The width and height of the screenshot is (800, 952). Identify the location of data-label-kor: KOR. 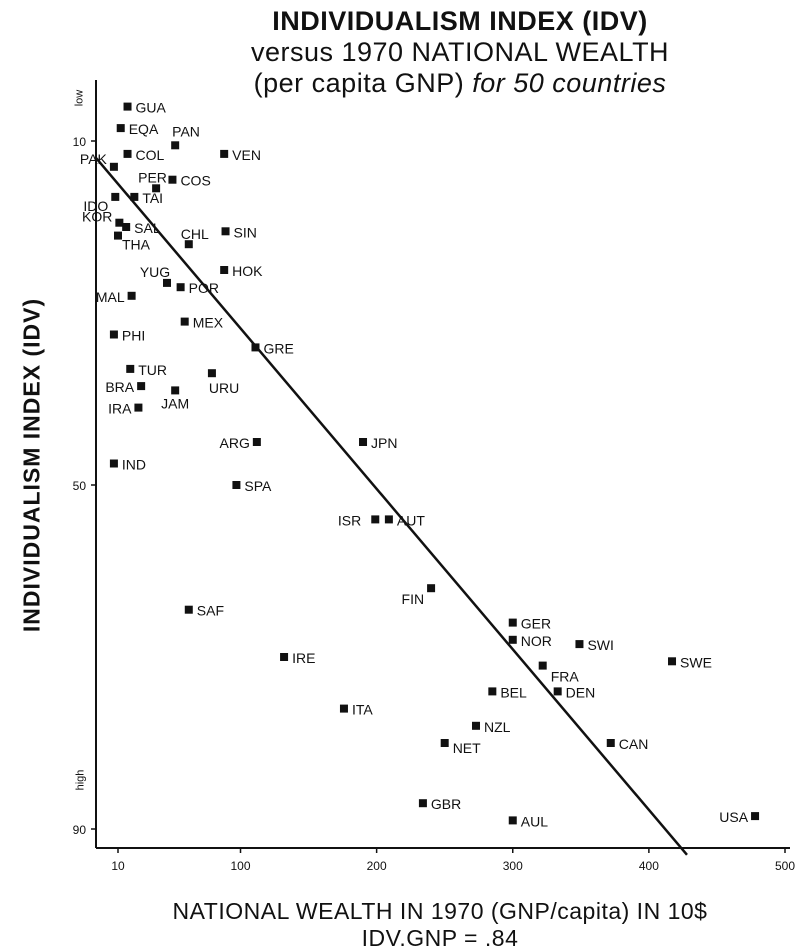
(97, 217).